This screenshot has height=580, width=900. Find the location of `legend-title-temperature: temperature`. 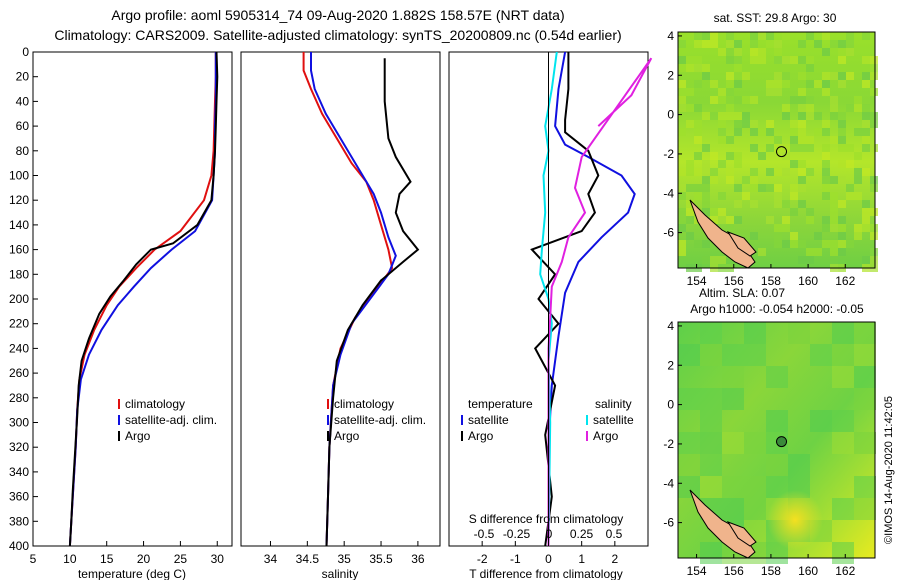

legend-title-temperature: temperature is located at coordinates (500, 404).